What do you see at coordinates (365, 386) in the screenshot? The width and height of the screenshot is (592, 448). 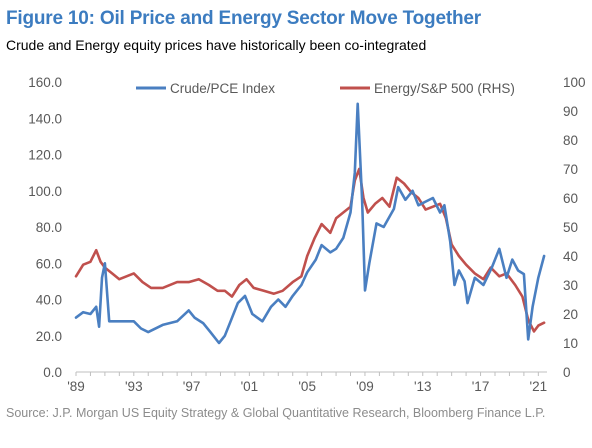 I see `x-tick-label: '09` at bounding box center [365, 386].